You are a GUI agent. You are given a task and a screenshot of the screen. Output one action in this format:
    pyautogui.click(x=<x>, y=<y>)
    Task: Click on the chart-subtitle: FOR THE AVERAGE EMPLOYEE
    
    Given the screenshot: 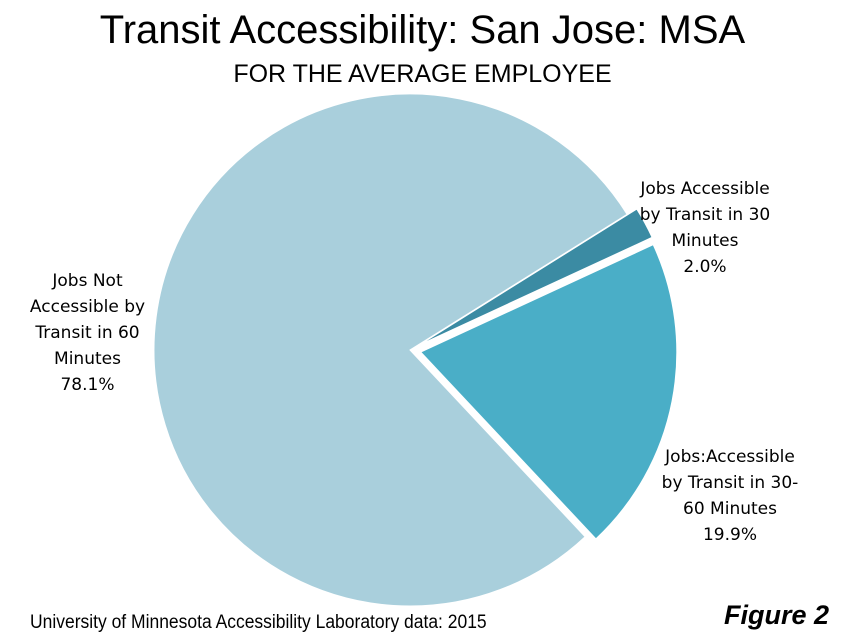 What is the action you would take?
    pyautogui.click(x=422, y=74)
    